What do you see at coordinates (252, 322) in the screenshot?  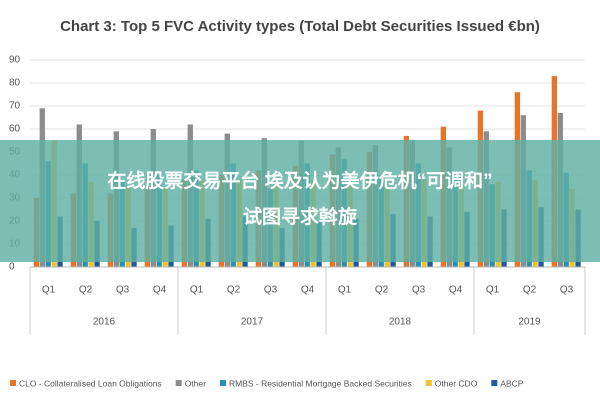 I see `group-label: 2017` at bounding box center [252, 322].